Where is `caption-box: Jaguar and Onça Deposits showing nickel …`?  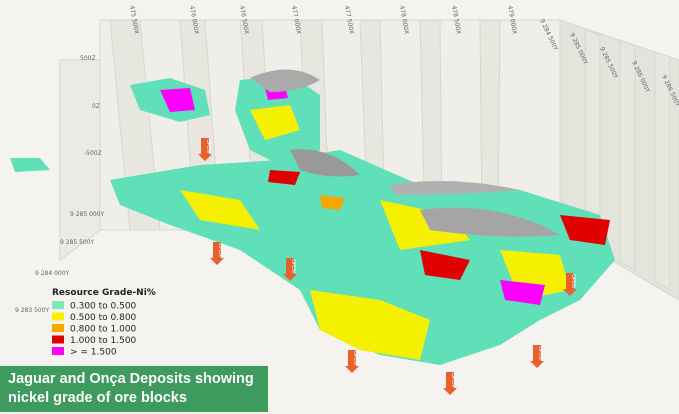
caption-box: Jaguar and Onça Deposits showing nickel … is located at coordinates (134, 389).